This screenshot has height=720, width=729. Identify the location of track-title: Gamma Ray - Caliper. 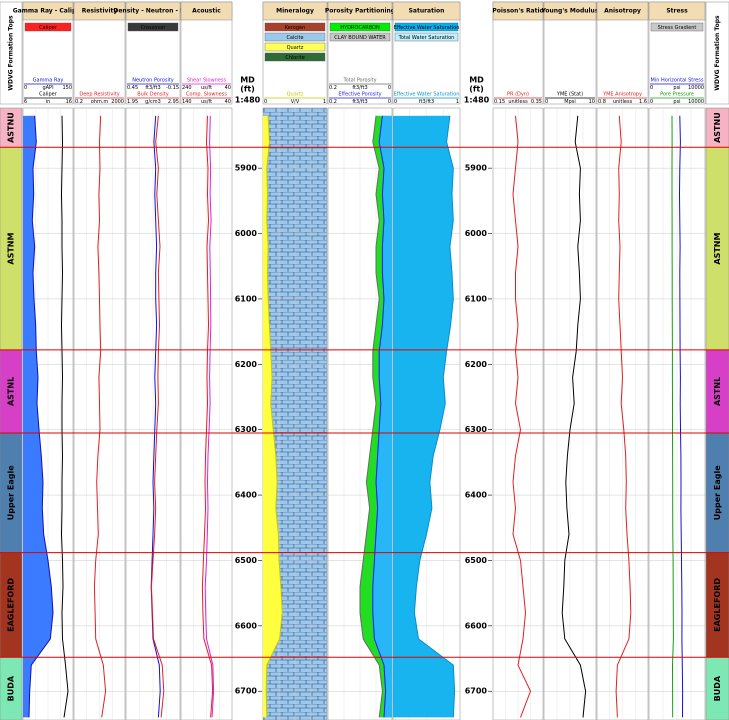
(48, 11).